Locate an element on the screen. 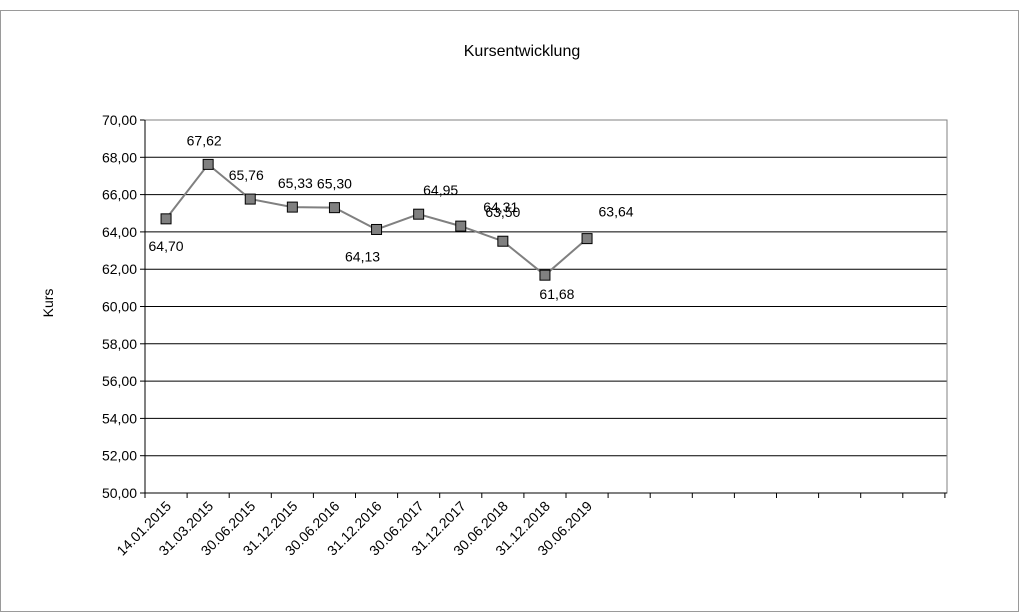 The width and height of the screenshot is (1021, 614). data-label: 64,70 is located at coordinates (166, 246).